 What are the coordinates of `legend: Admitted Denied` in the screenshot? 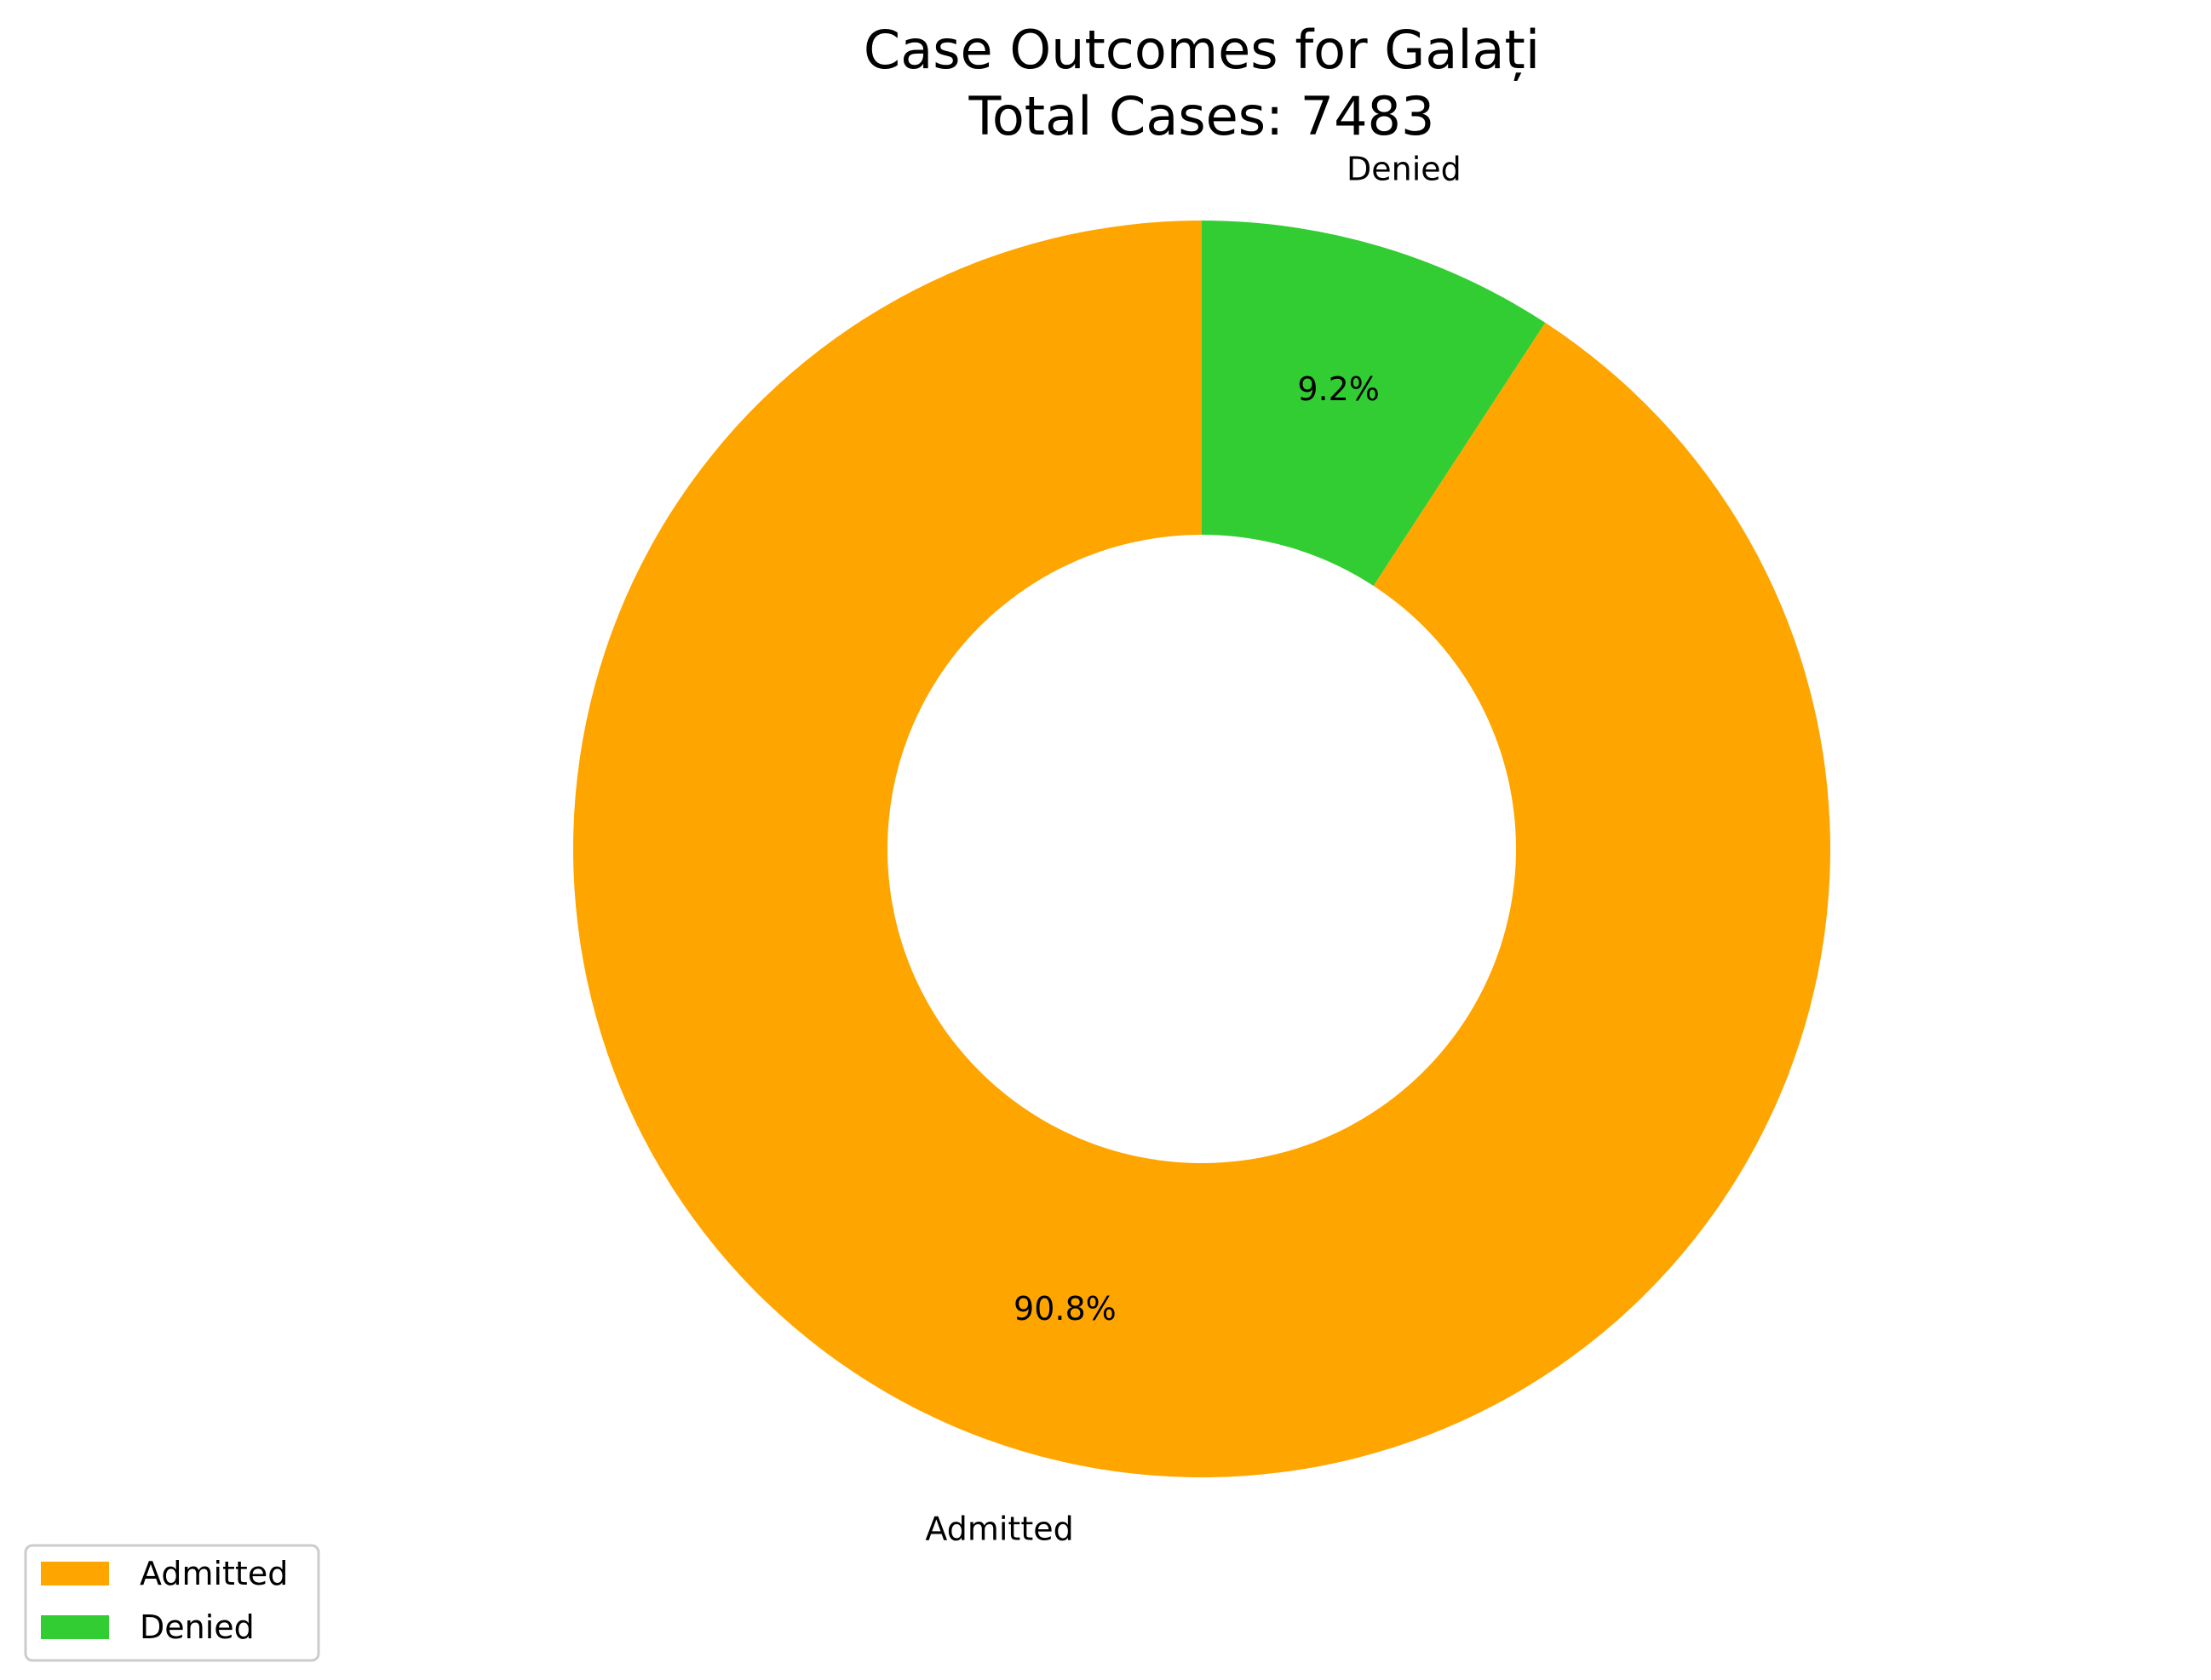 It's located at (172, 1603).